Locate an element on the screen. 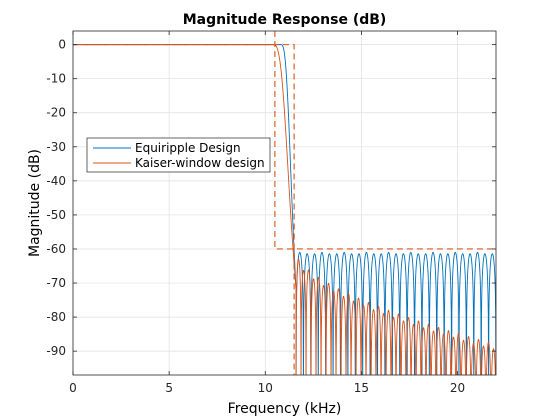 The image size is (560, 420). x-tick-label: 5 is located at coordinates (169, 388).